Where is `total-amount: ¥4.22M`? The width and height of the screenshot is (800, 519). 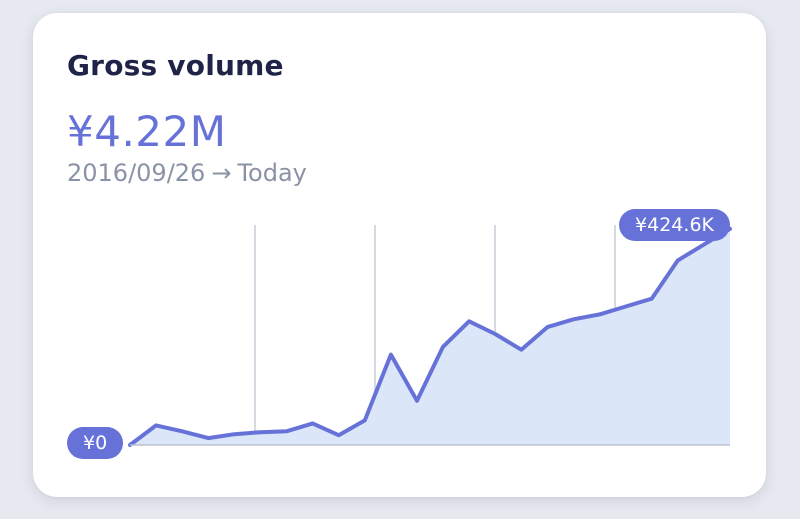
total-amount: ¥4.22M is located at coordinates (147, 131).